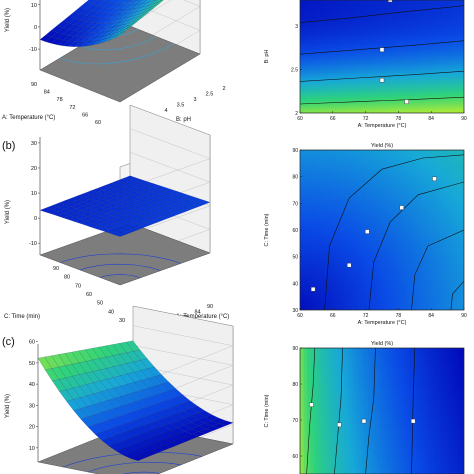  Describe the element at coordinates (120, 258) in the screenshot. I see `floor-contour-line` at that location.